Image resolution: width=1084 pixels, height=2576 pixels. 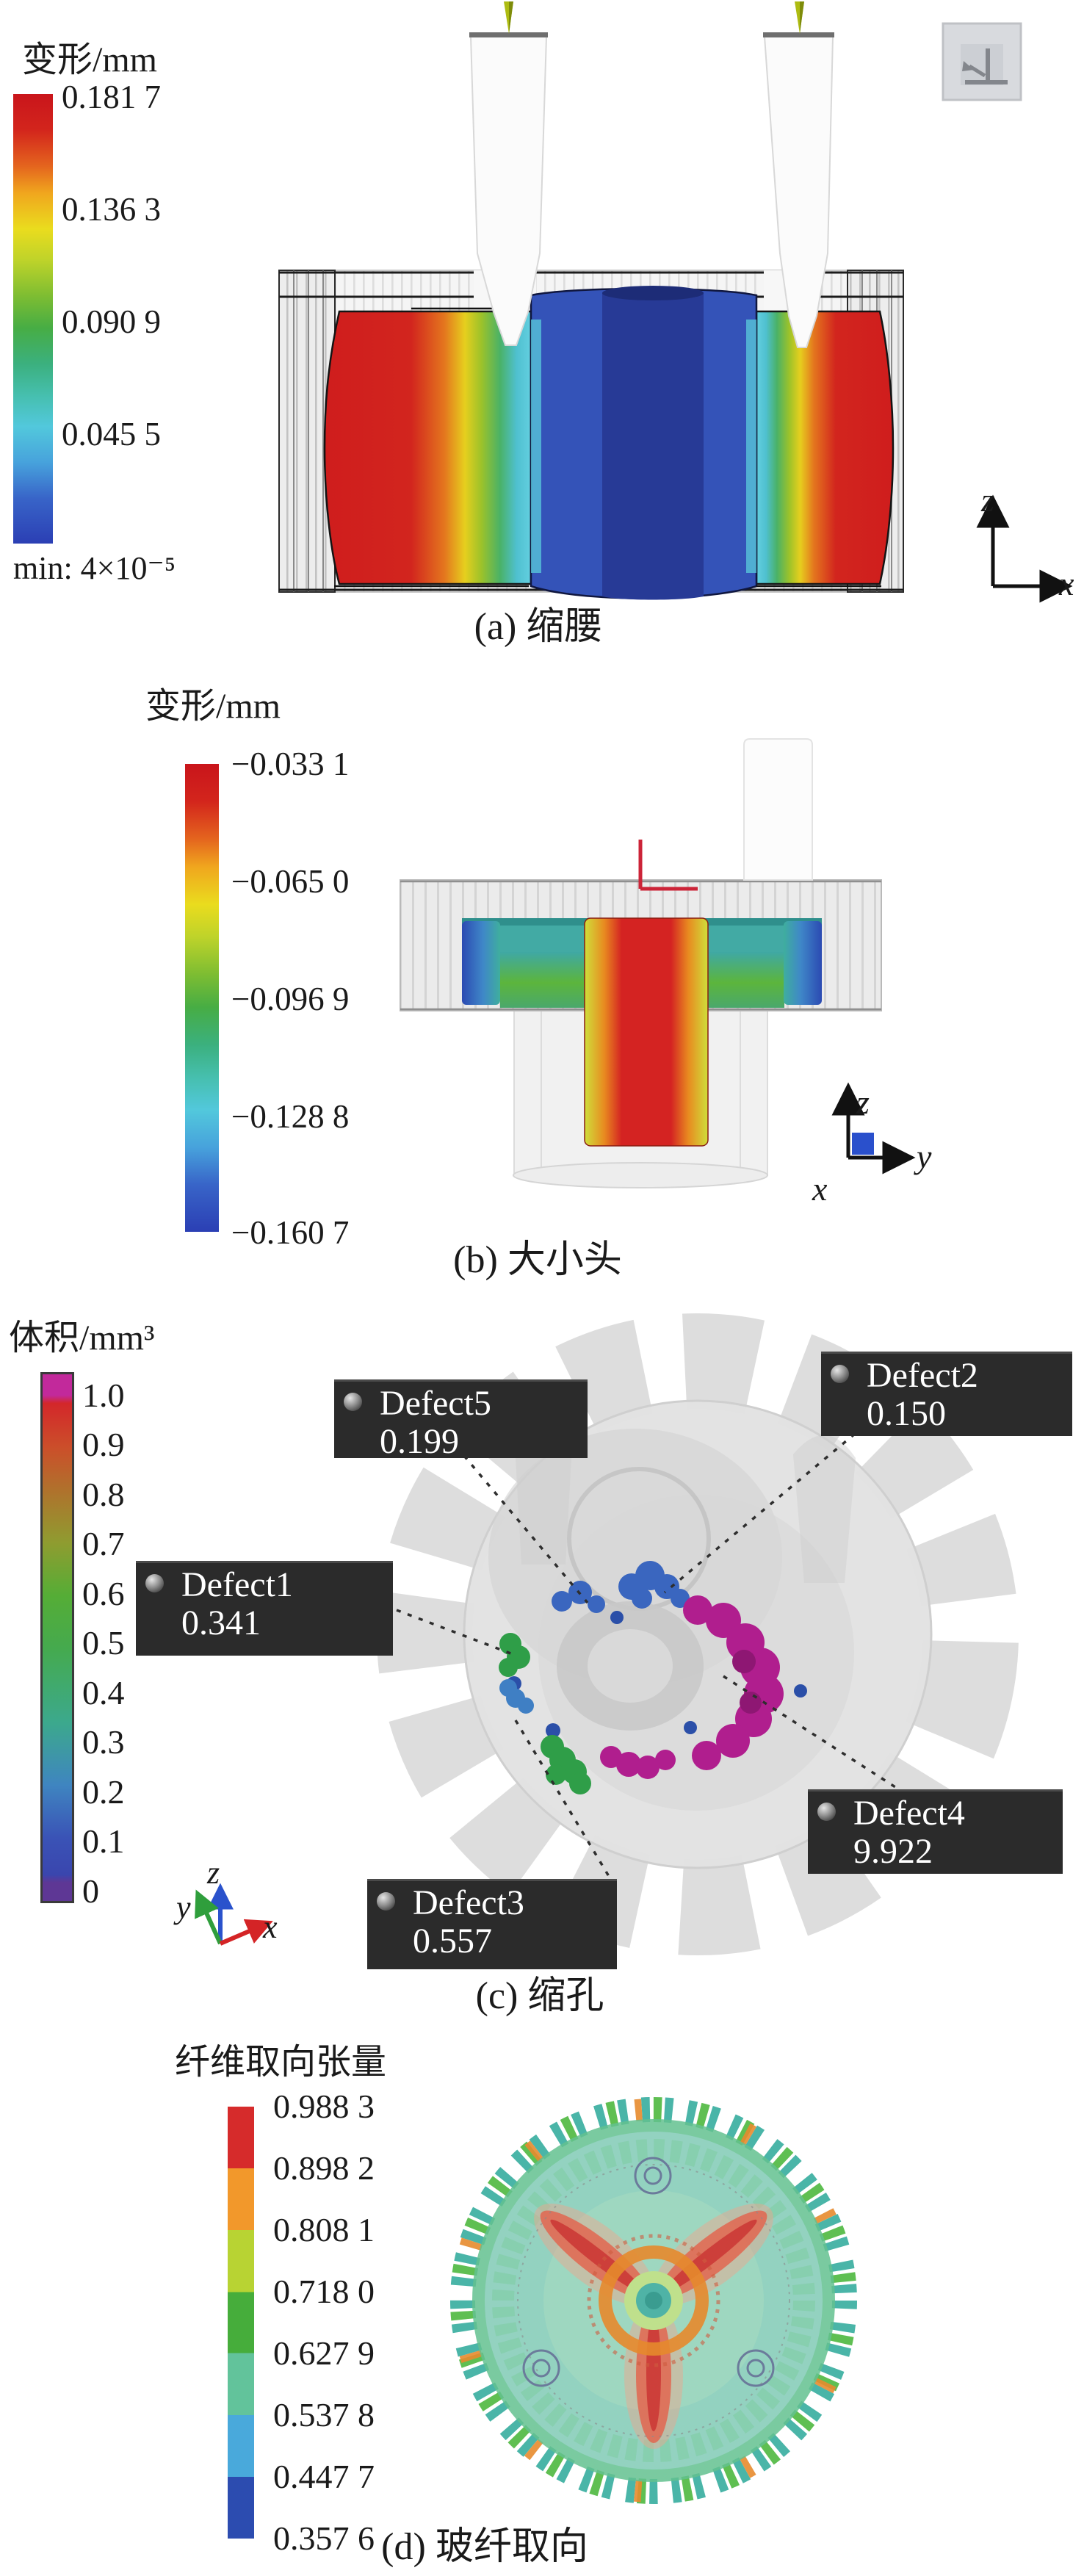 I want to click on defect-name: Defect5, so click(x=435, y=1403).